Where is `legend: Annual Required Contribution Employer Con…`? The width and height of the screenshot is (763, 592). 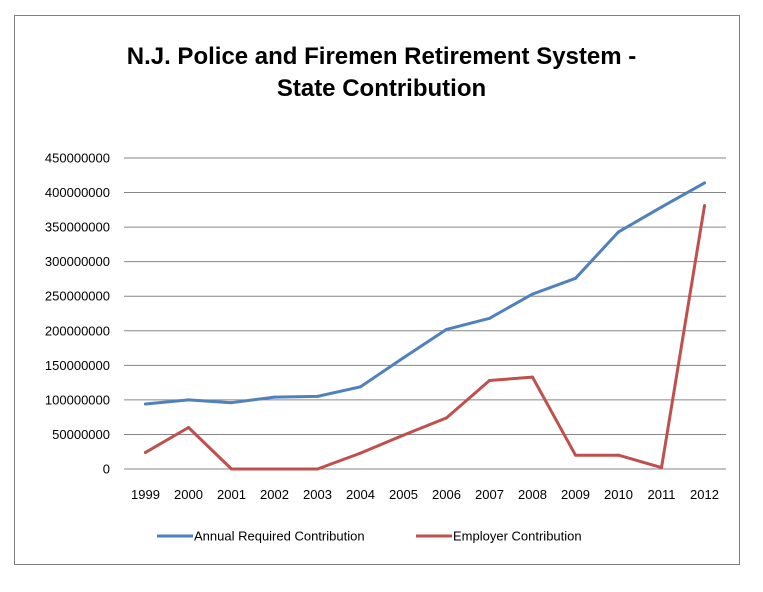
legend: Annual Required Contribution Employer Con… is located at coordinates (369, 536).